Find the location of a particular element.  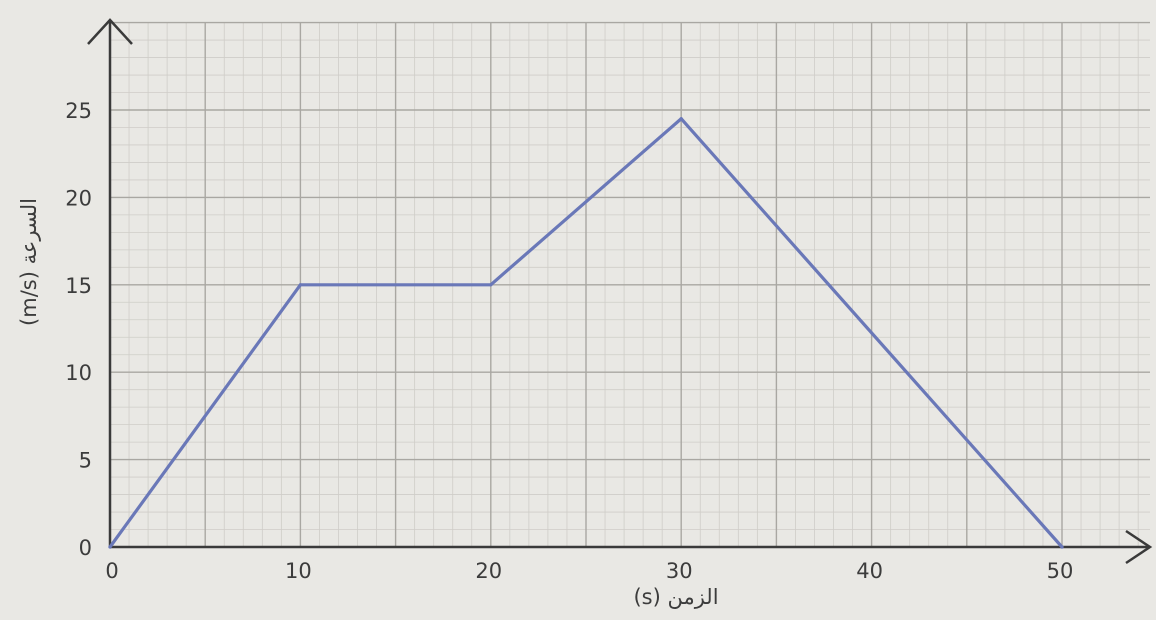

x-tick-label: 0 is located at coordinates (111, 571).